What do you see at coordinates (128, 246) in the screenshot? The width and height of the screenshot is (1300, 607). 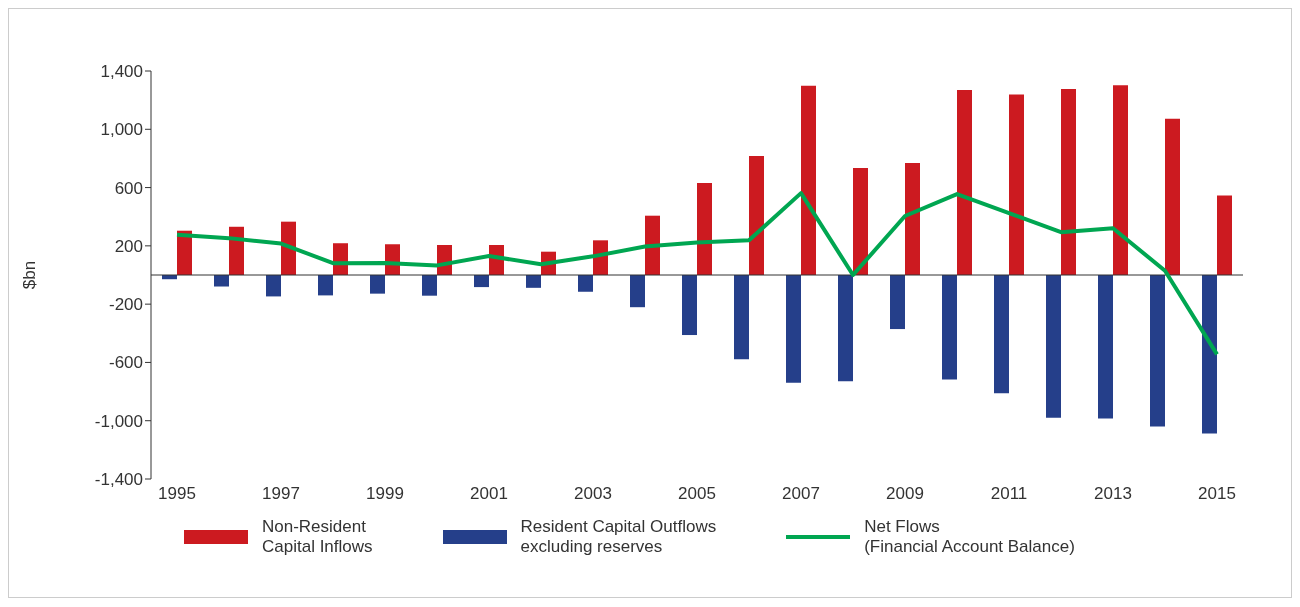 I see `y-tick-label: 200` at bounding box center [128, 246].